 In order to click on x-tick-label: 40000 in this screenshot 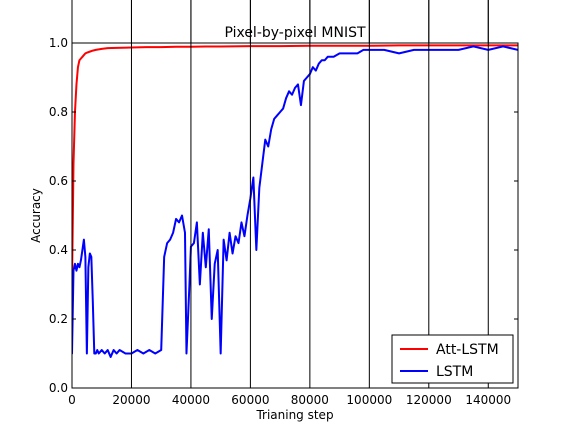, I will do `click(191, 400)`.